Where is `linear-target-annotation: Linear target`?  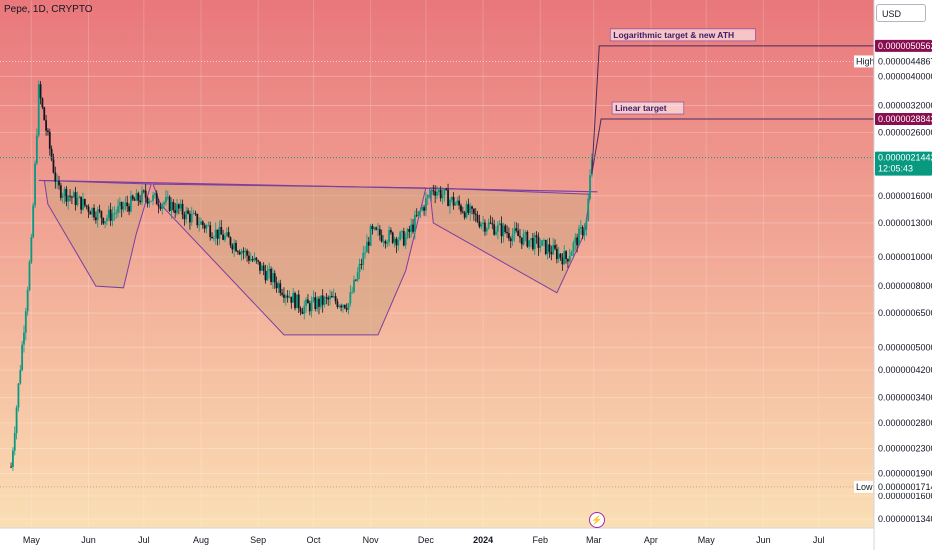 linear-target-annotation: Linear target is located at coordinates (641, 108).